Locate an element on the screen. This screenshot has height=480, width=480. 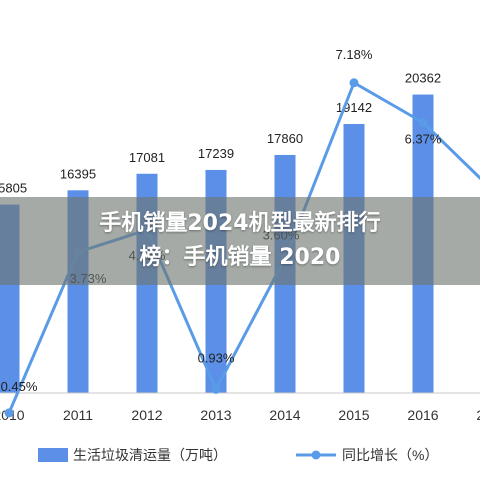
x-tick-2015: 2015 is located at coordinates (353, 415).